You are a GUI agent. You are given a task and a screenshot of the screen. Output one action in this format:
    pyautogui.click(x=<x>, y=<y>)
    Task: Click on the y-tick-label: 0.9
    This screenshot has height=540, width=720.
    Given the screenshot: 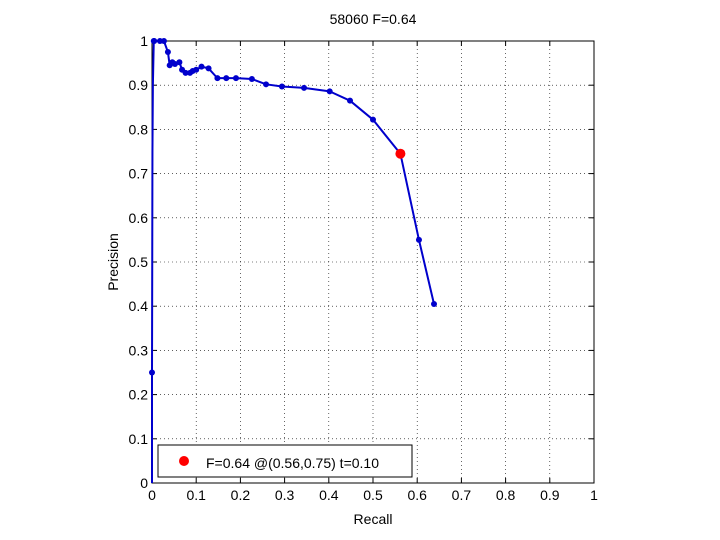 What is the action you would take?
    pyautogui.click(x=139, y=85)
    